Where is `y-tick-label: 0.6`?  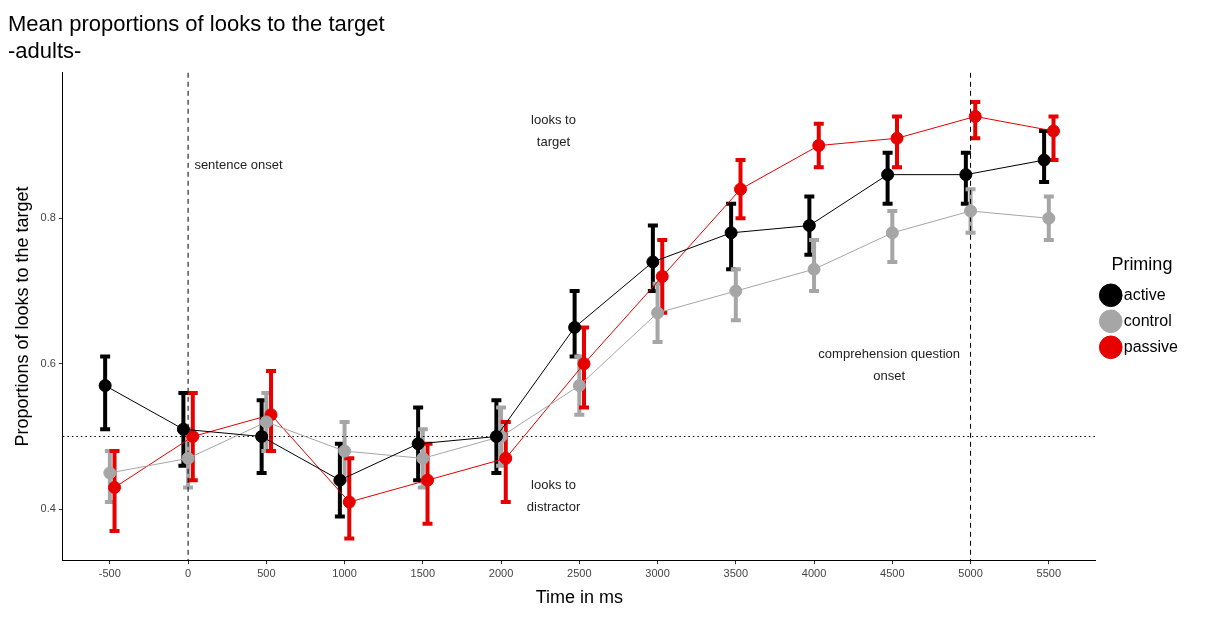
y-tick-label: 0.6 is located at coordinates (48, 362).